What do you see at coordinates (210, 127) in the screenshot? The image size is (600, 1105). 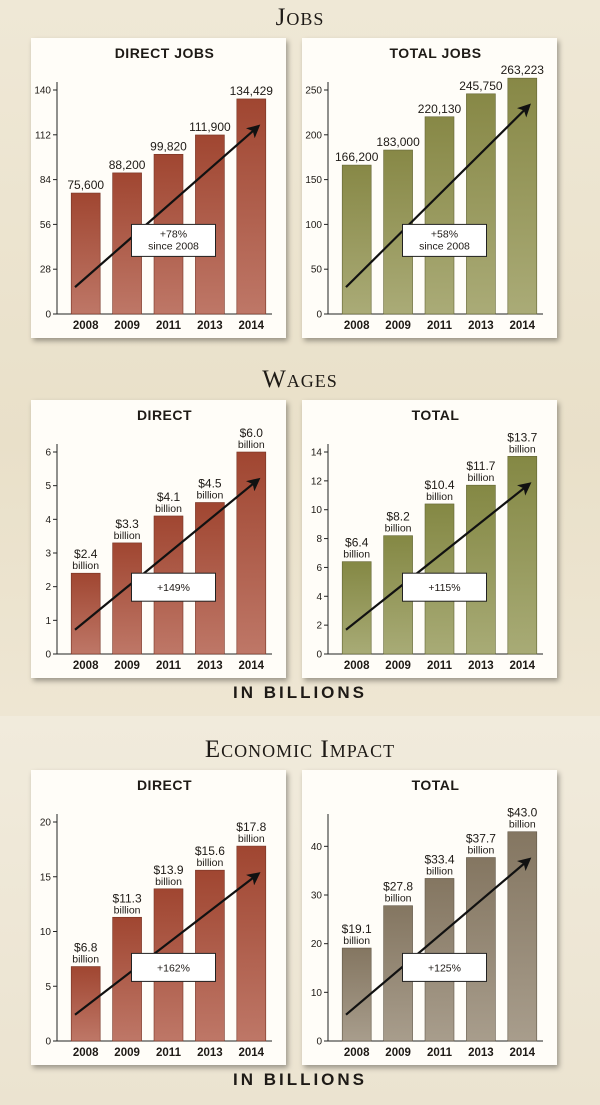 I see `bar-value-label: 111,900` at bounding box center [210, 127].